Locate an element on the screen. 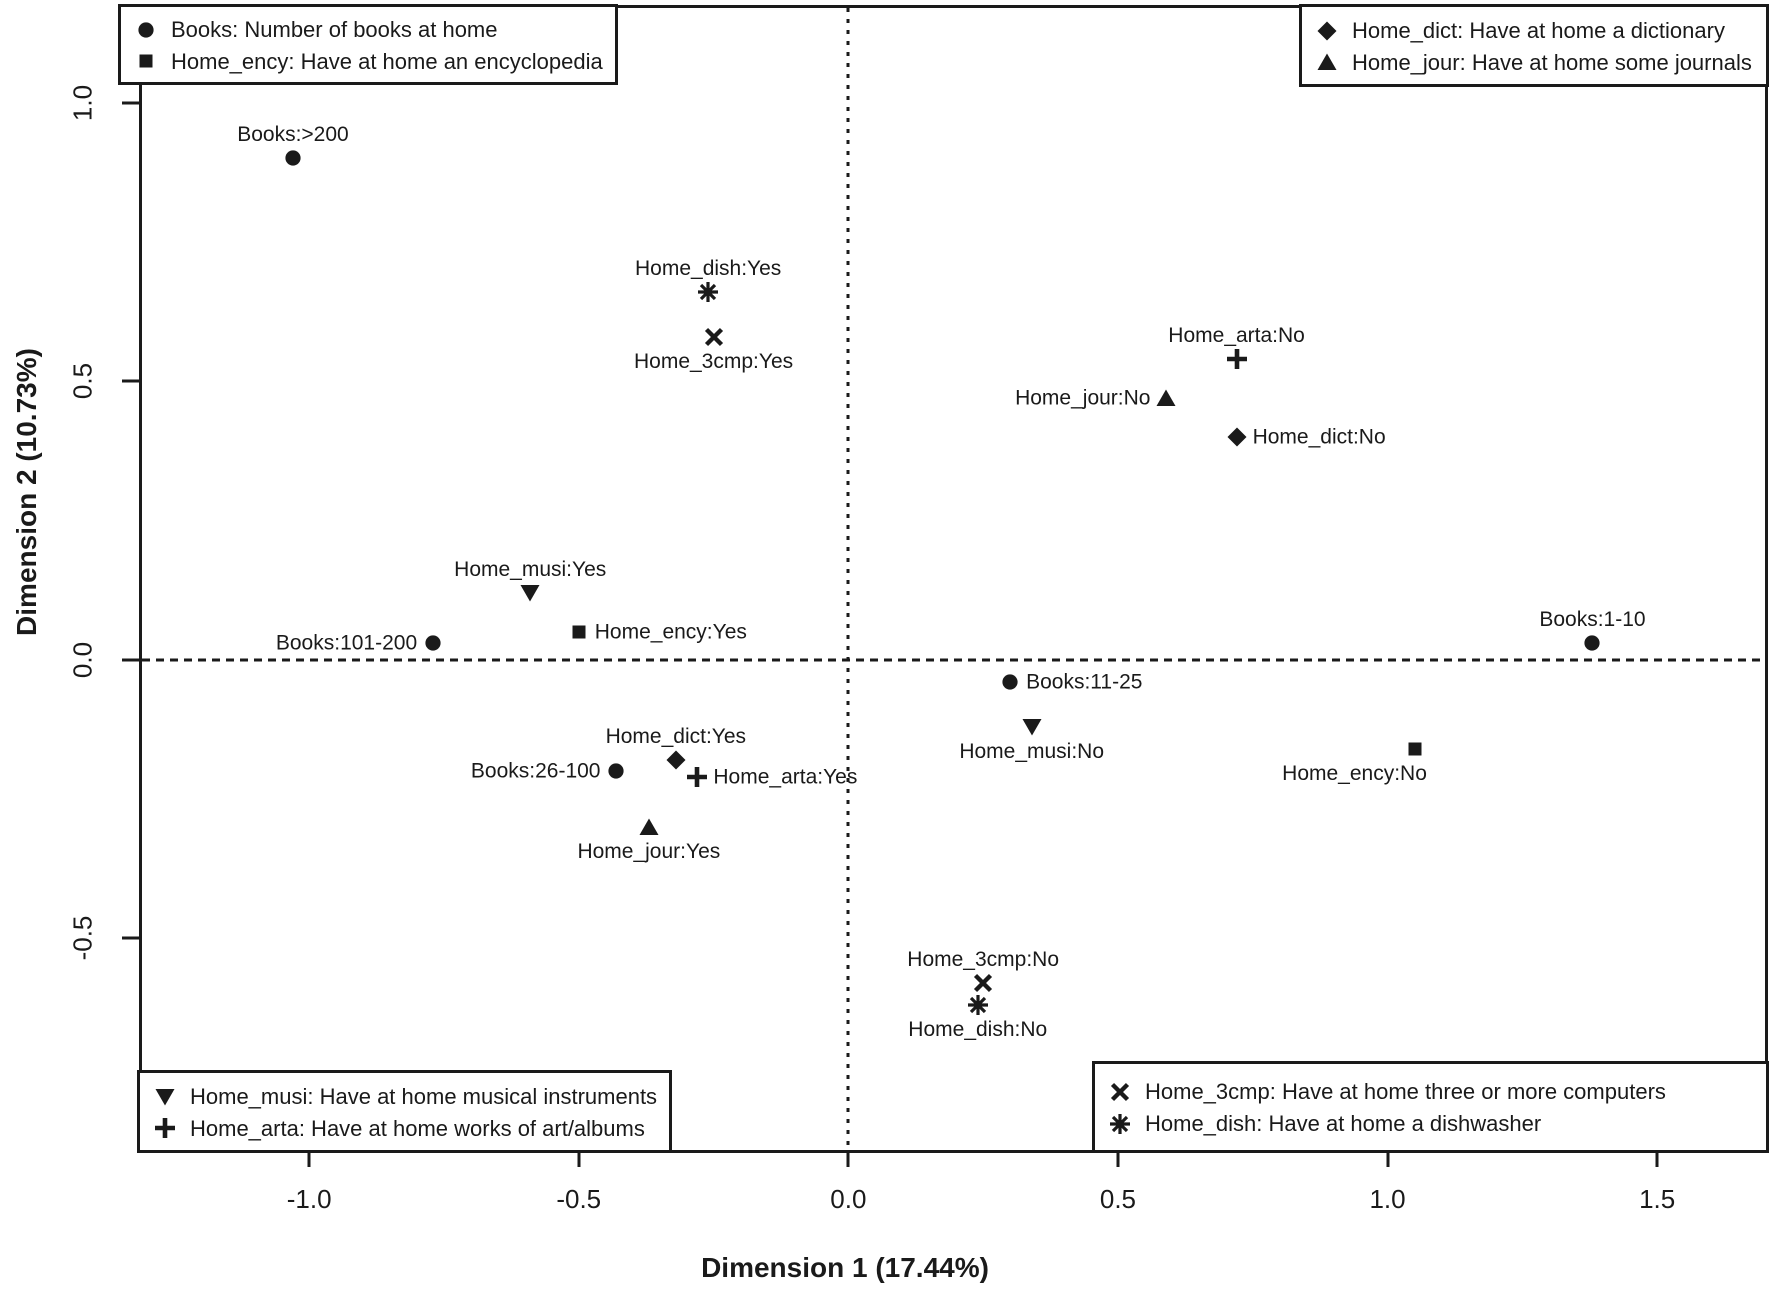 Image resolution: width=1772 pixels, height=1296 pixels. x-axis-tick-label: 1.0 is located at coordinates (1387, 1199).